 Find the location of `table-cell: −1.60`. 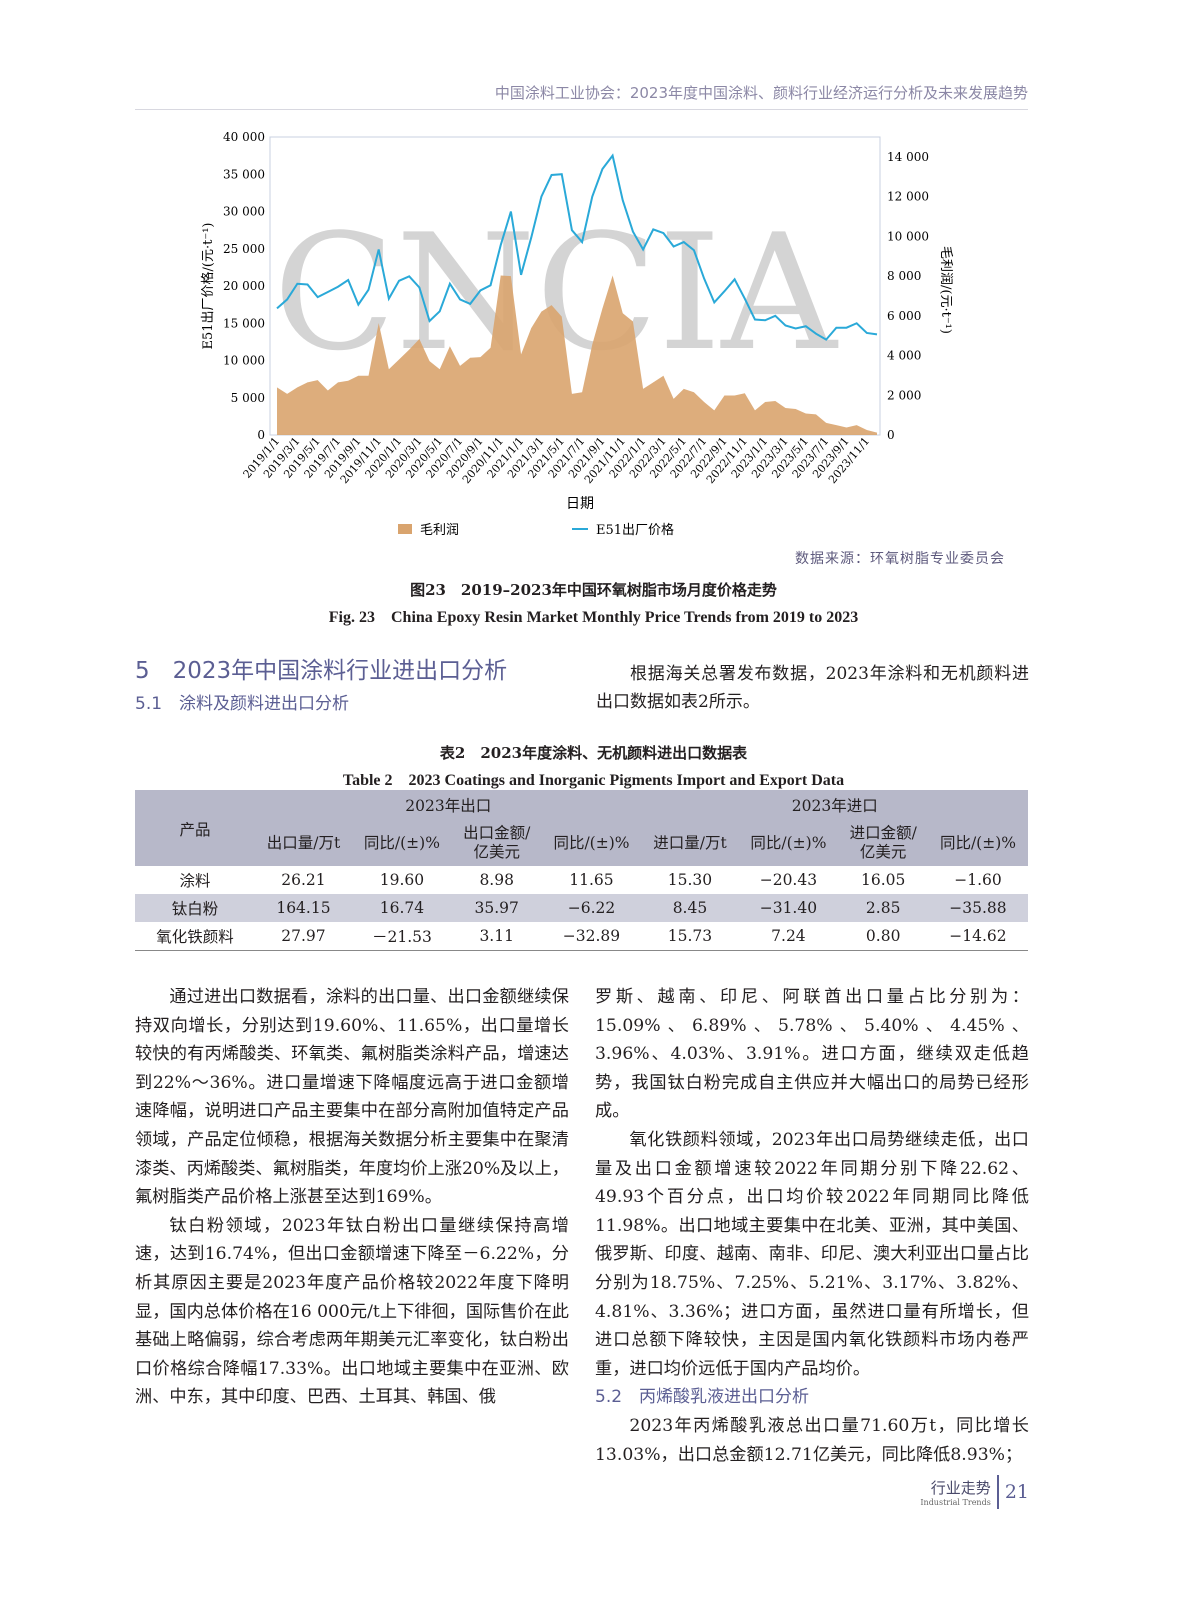

table-cell: −1.60 is located at coordinates (978, 880).